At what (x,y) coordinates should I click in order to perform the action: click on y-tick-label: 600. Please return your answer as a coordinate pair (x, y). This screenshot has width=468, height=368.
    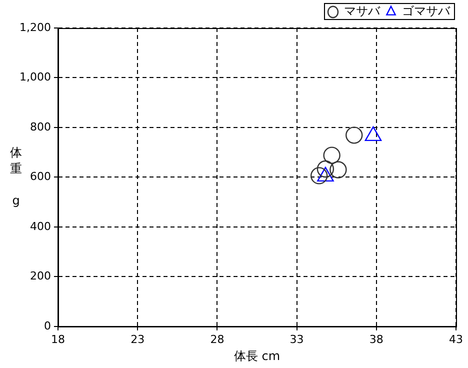
    Looking at the image, I should click on (40, 177).